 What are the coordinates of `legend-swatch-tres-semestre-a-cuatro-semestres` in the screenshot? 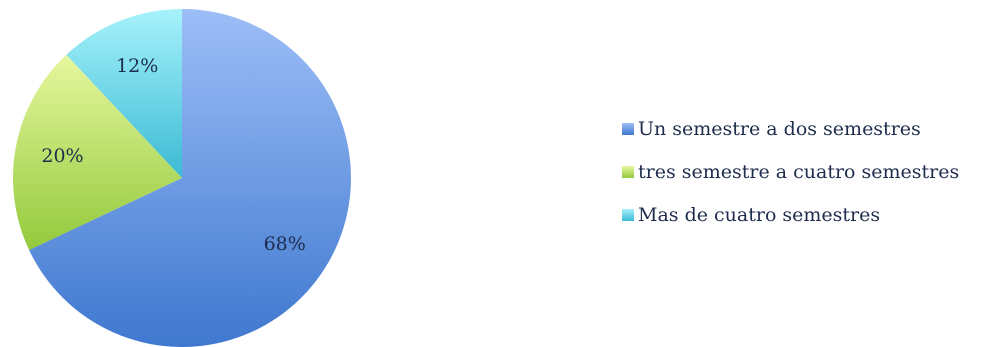 It's located at (628, 172).